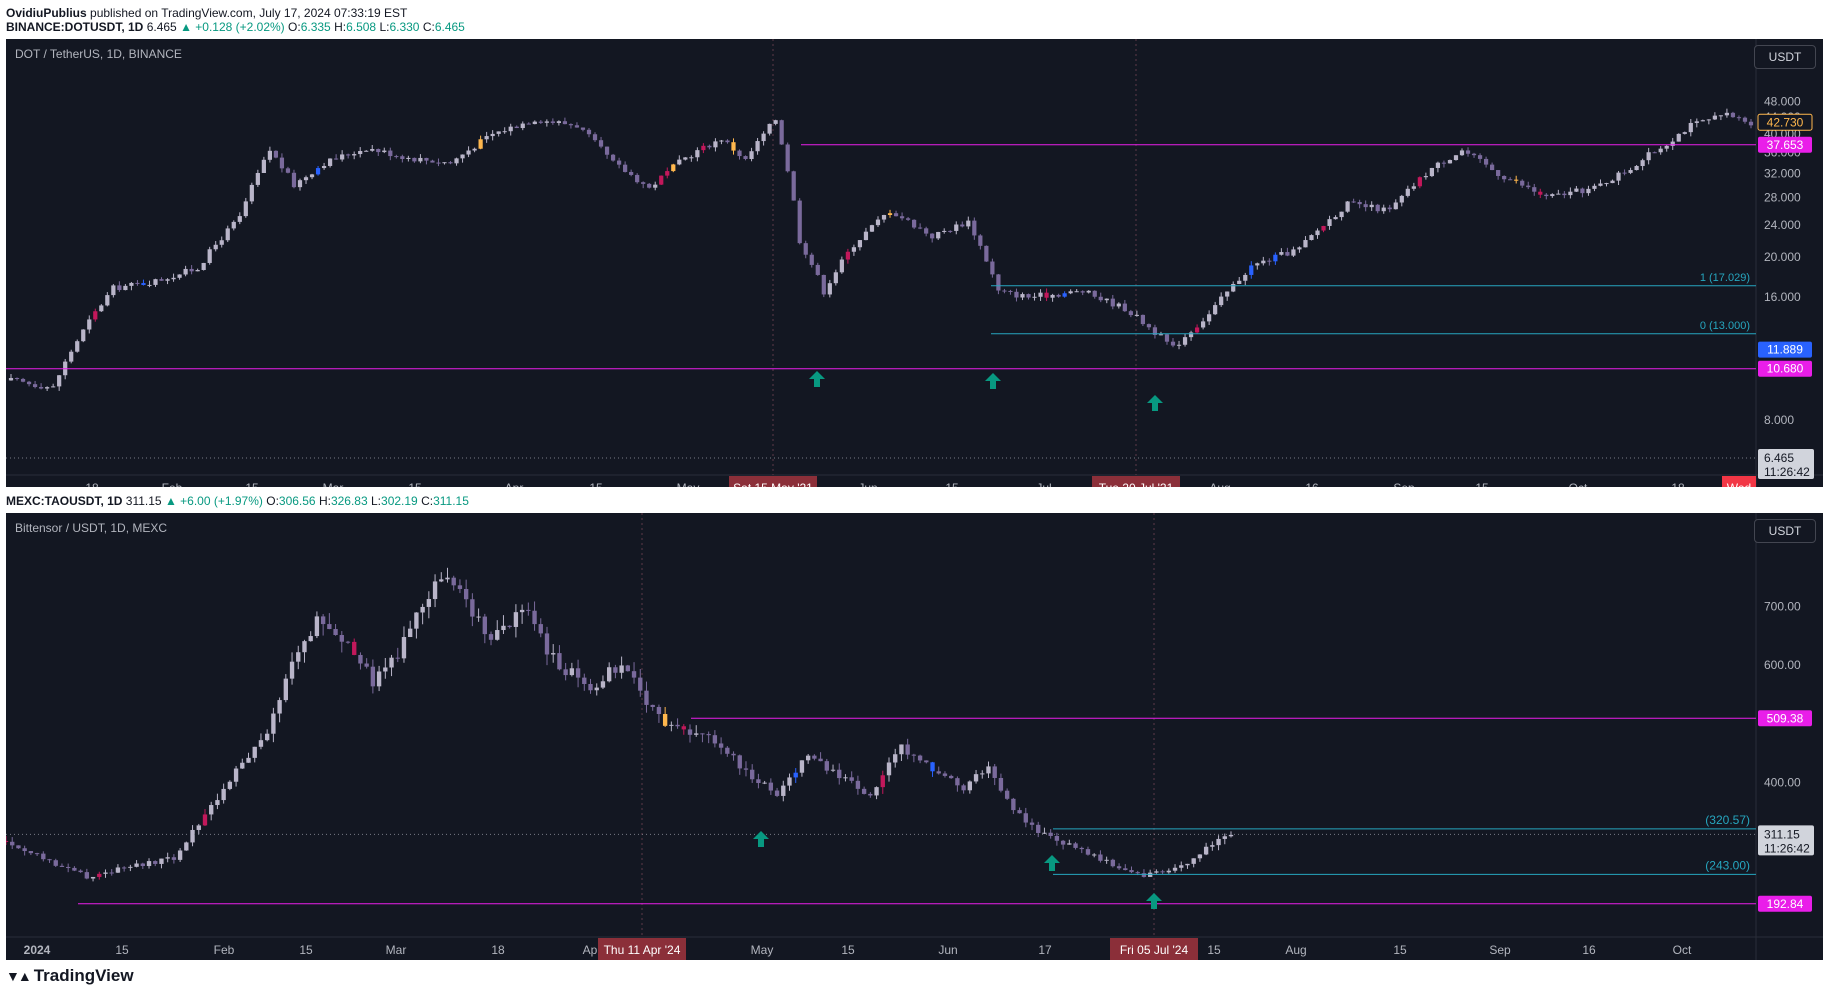 This screenshot has width=1829, height=995. I want to click on time-tick: 2024, so click(37, 950).